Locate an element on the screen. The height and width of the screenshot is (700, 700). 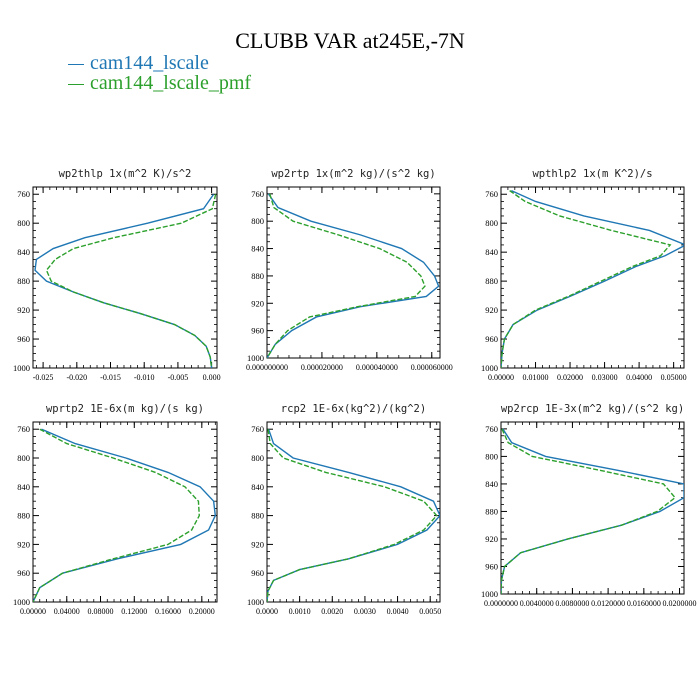
x-tick-label: 0.0040 is located at coordinates (398, 611).